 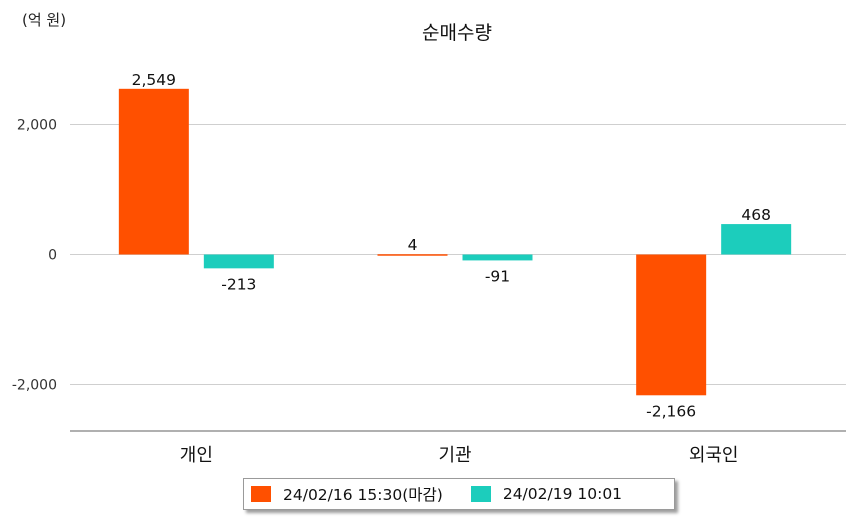 What do you see at coordinates (238, 284) in the screenshot?
I see `data-label: -213` at bounding box center [238, 284].